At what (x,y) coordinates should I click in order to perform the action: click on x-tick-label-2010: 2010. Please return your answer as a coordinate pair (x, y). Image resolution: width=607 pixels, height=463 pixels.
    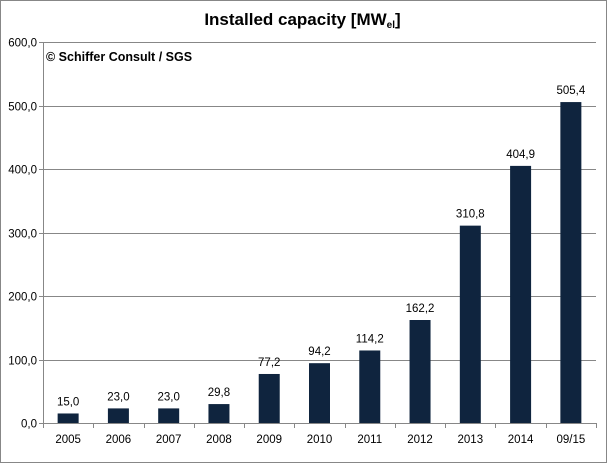
    Looking at the image, I should click on (320, 440).